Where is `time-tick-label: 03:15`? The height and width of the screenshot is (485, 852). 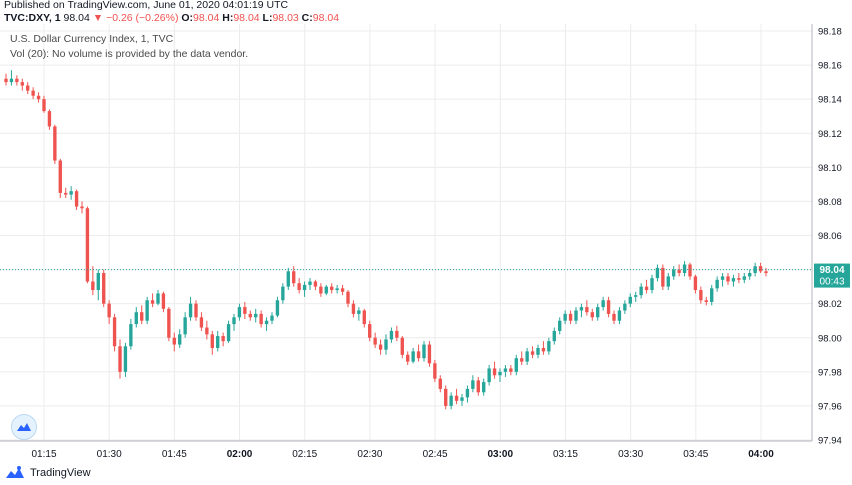
time-tick-label: 03:15 is located at coordinates (565, 454).